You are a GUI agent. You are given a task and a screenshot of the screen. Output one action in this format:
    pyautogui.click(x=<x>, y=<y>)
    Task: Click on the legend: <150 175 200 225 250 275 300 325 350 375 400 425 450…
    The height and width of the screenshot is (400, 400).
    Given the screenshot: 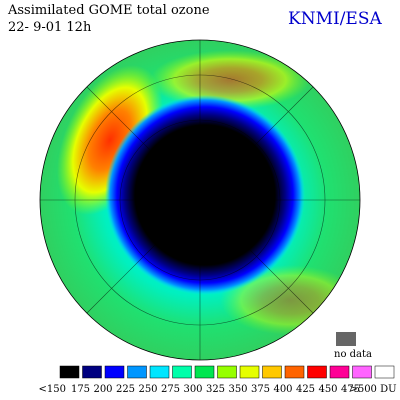 What is the action you would take?
    pyautogui.click(x=218, y=380)
    